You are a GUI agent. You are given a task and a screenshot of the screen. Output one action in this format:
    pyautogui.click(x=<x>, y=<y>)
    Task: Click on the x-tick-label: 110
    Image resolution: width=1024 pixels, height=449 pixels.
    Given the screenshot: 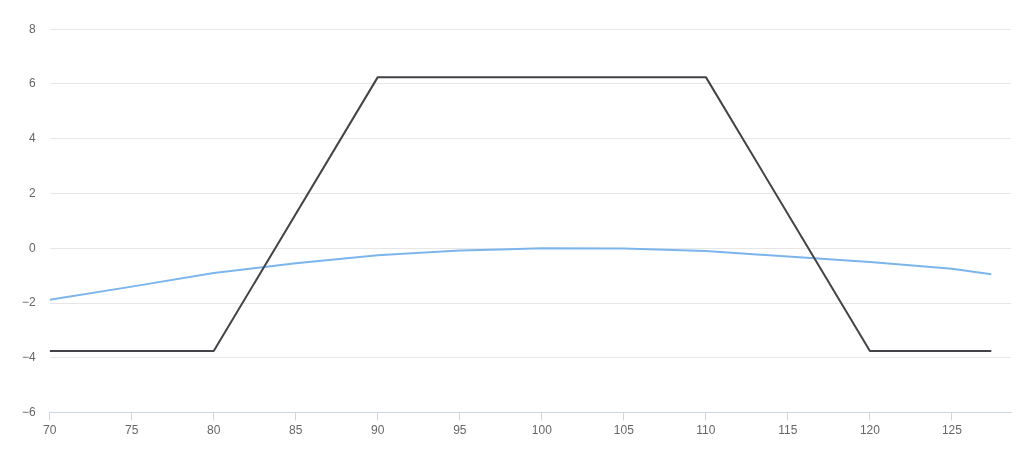 What is the action you would take?
    pyautogui.click(x=706, y=430)
    